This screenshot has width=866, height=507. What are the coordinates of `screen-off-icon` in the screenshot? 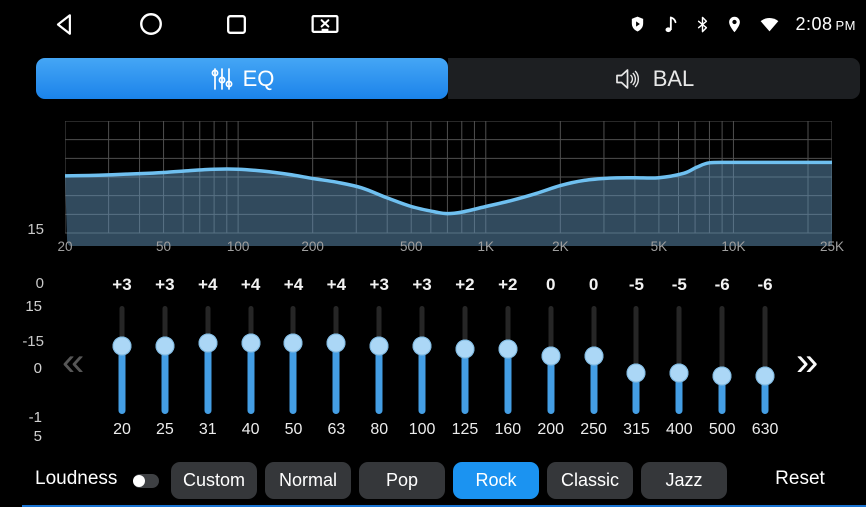 It's located at (325, 24).